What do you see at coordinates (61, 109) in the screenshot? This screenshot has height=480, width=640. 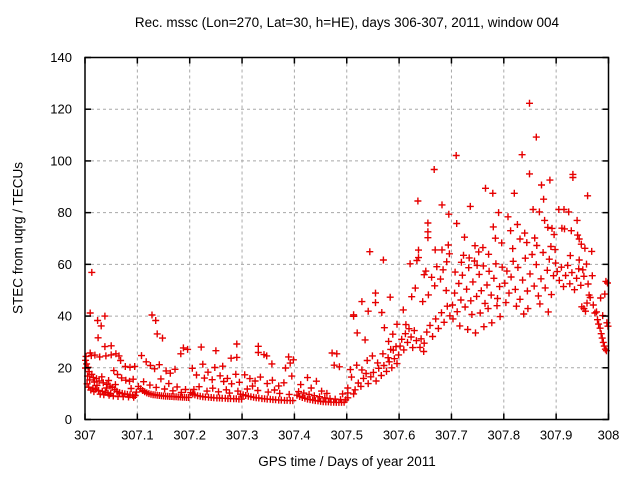 I see `y-tick-label: 120` at bounding box center [61, 109].